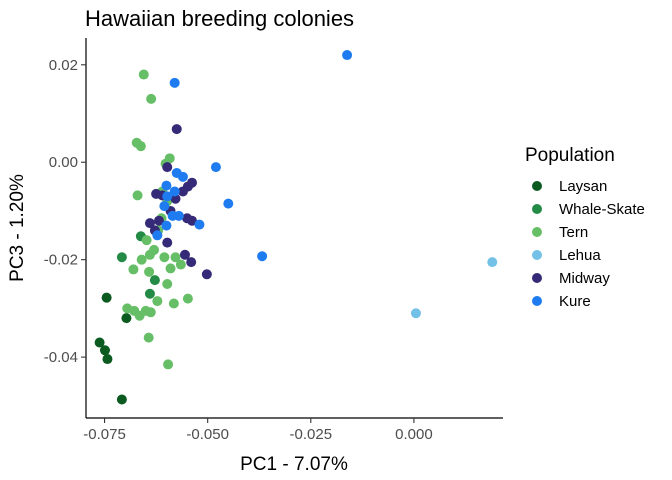 This screenshot has width=672, height=480. What do you see at coordinates (537, 209) in the screenshot?
I see `legend-key-whale-skate` at bounding box center [537, 209].